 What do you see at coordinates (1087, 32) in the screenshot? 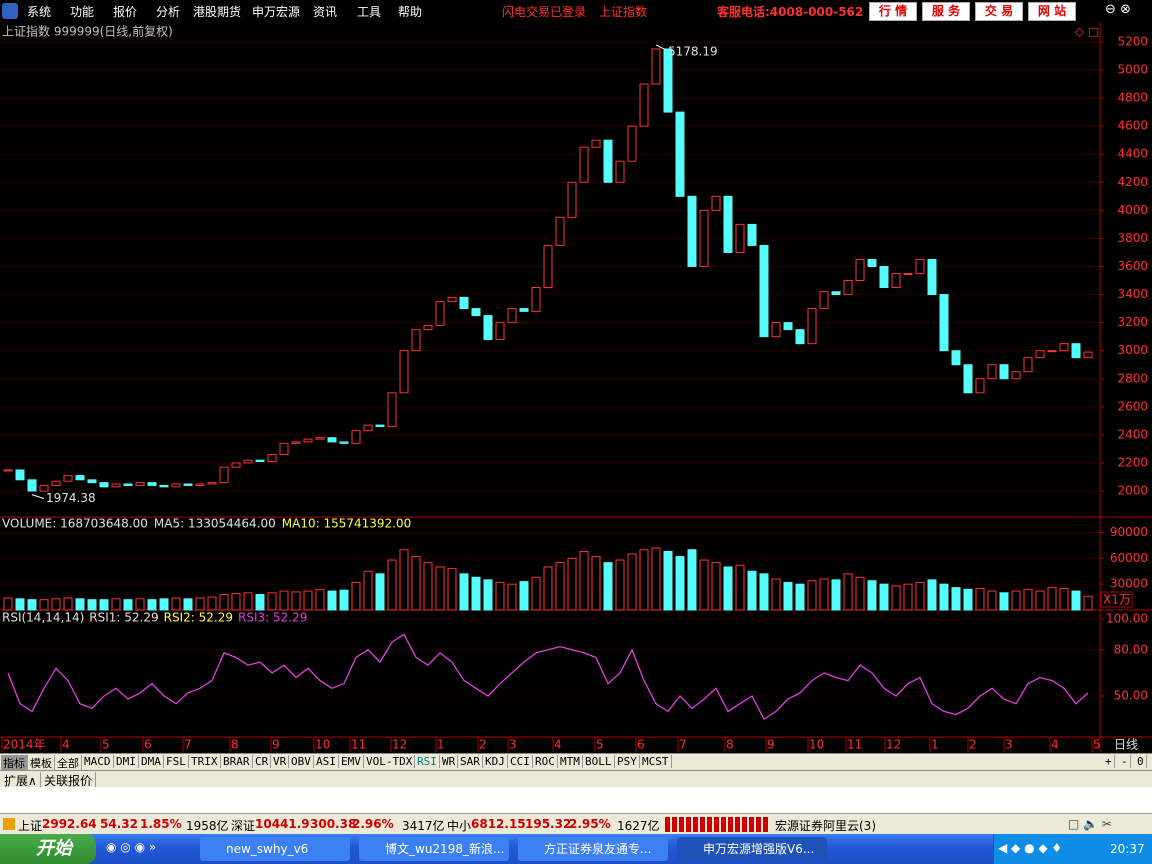
I see `marker-icons: ◇ □` at bounding box center [1087, 32].